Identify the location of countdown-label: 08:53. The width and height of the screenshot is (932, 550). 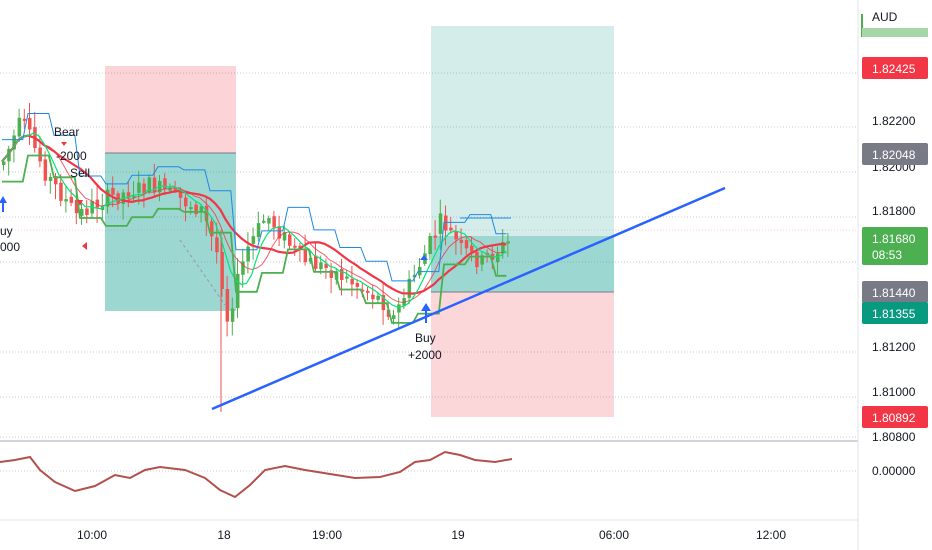
(887, 255).